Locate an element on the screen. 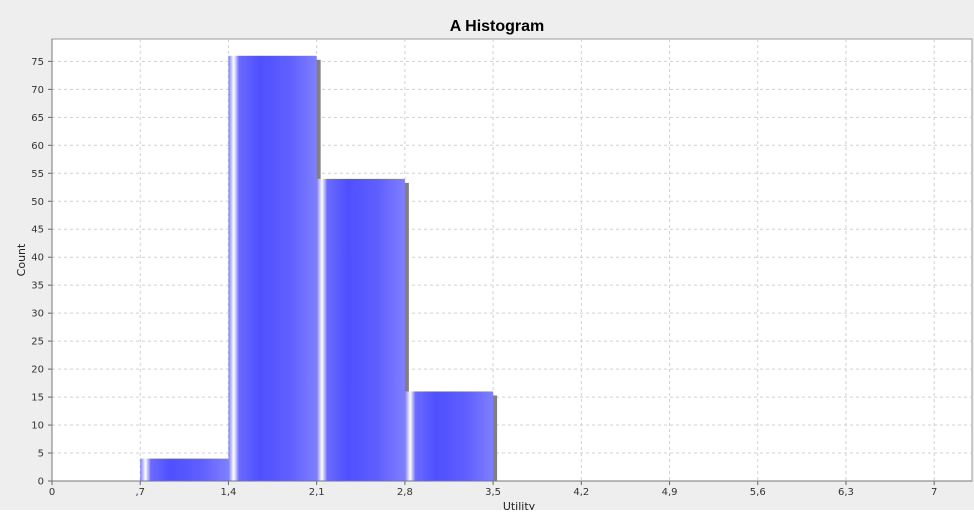 The width and height of the screenshot is (974, 514). x-tick-label: ,7 is located at coordinates (140, 492).